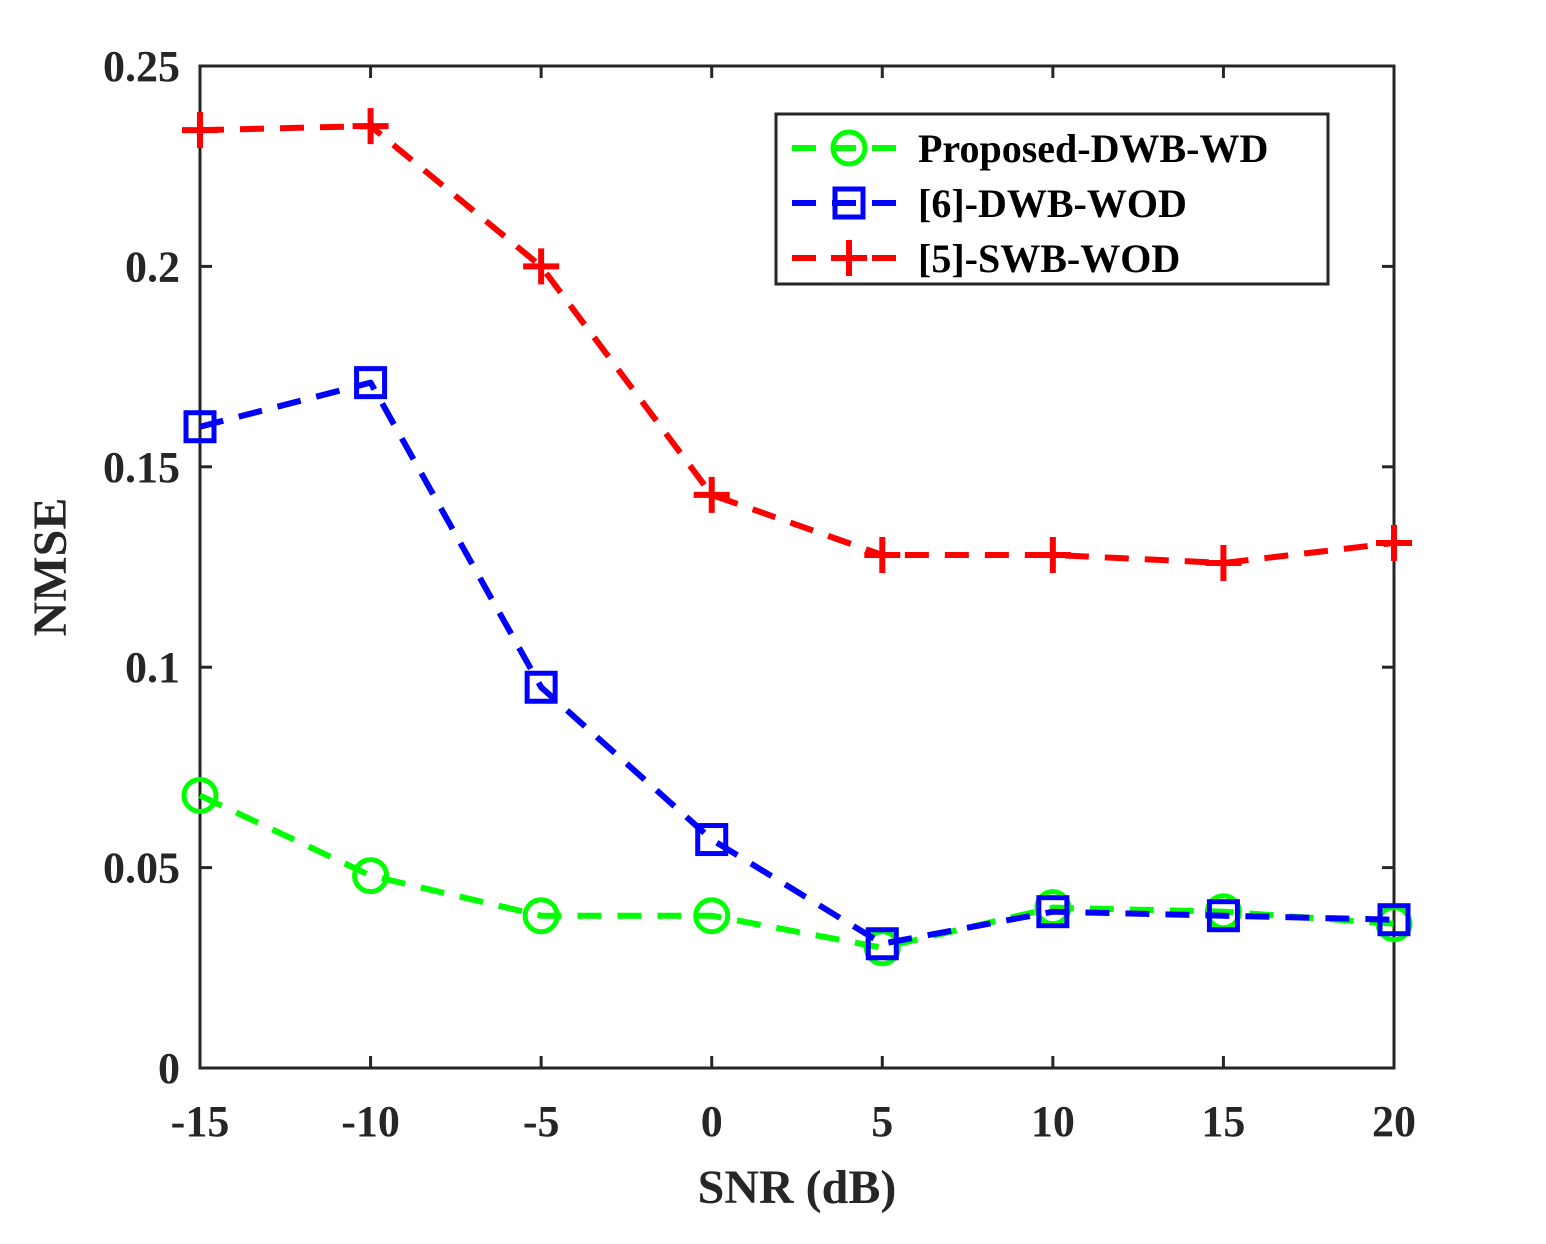 This screenshot has height=1244, width=1546. I want to click on legend-entry: [6]-DWB-WOD, so click(989, 203).